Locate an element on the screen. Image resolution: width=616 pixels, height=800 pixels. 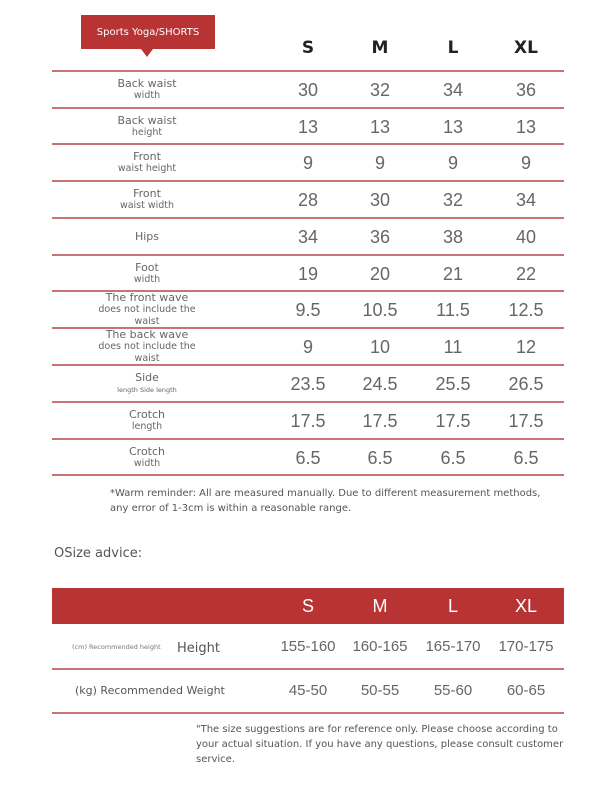
value-l: 11 is located at coordinates (453, 347).